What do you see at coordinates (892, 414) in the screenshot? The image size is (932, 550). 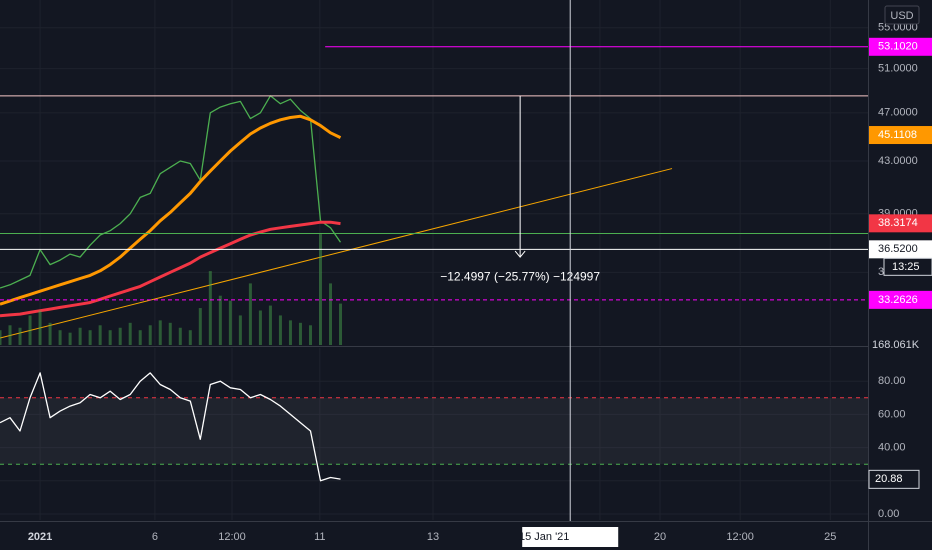 I see `y-tick-label: 60.00` at bounding box center [892, 414].